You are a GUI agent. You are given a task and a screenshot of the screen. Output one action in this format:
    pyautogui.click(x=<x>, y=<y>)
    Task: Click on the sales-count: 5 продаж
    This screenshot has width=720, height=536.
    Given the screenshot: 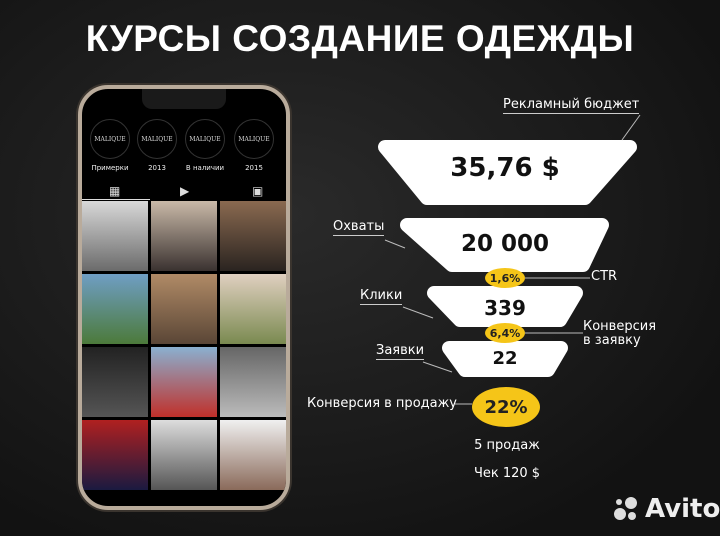 What is the action you would take?
    pyautogui.click(x=507, y=445)
    